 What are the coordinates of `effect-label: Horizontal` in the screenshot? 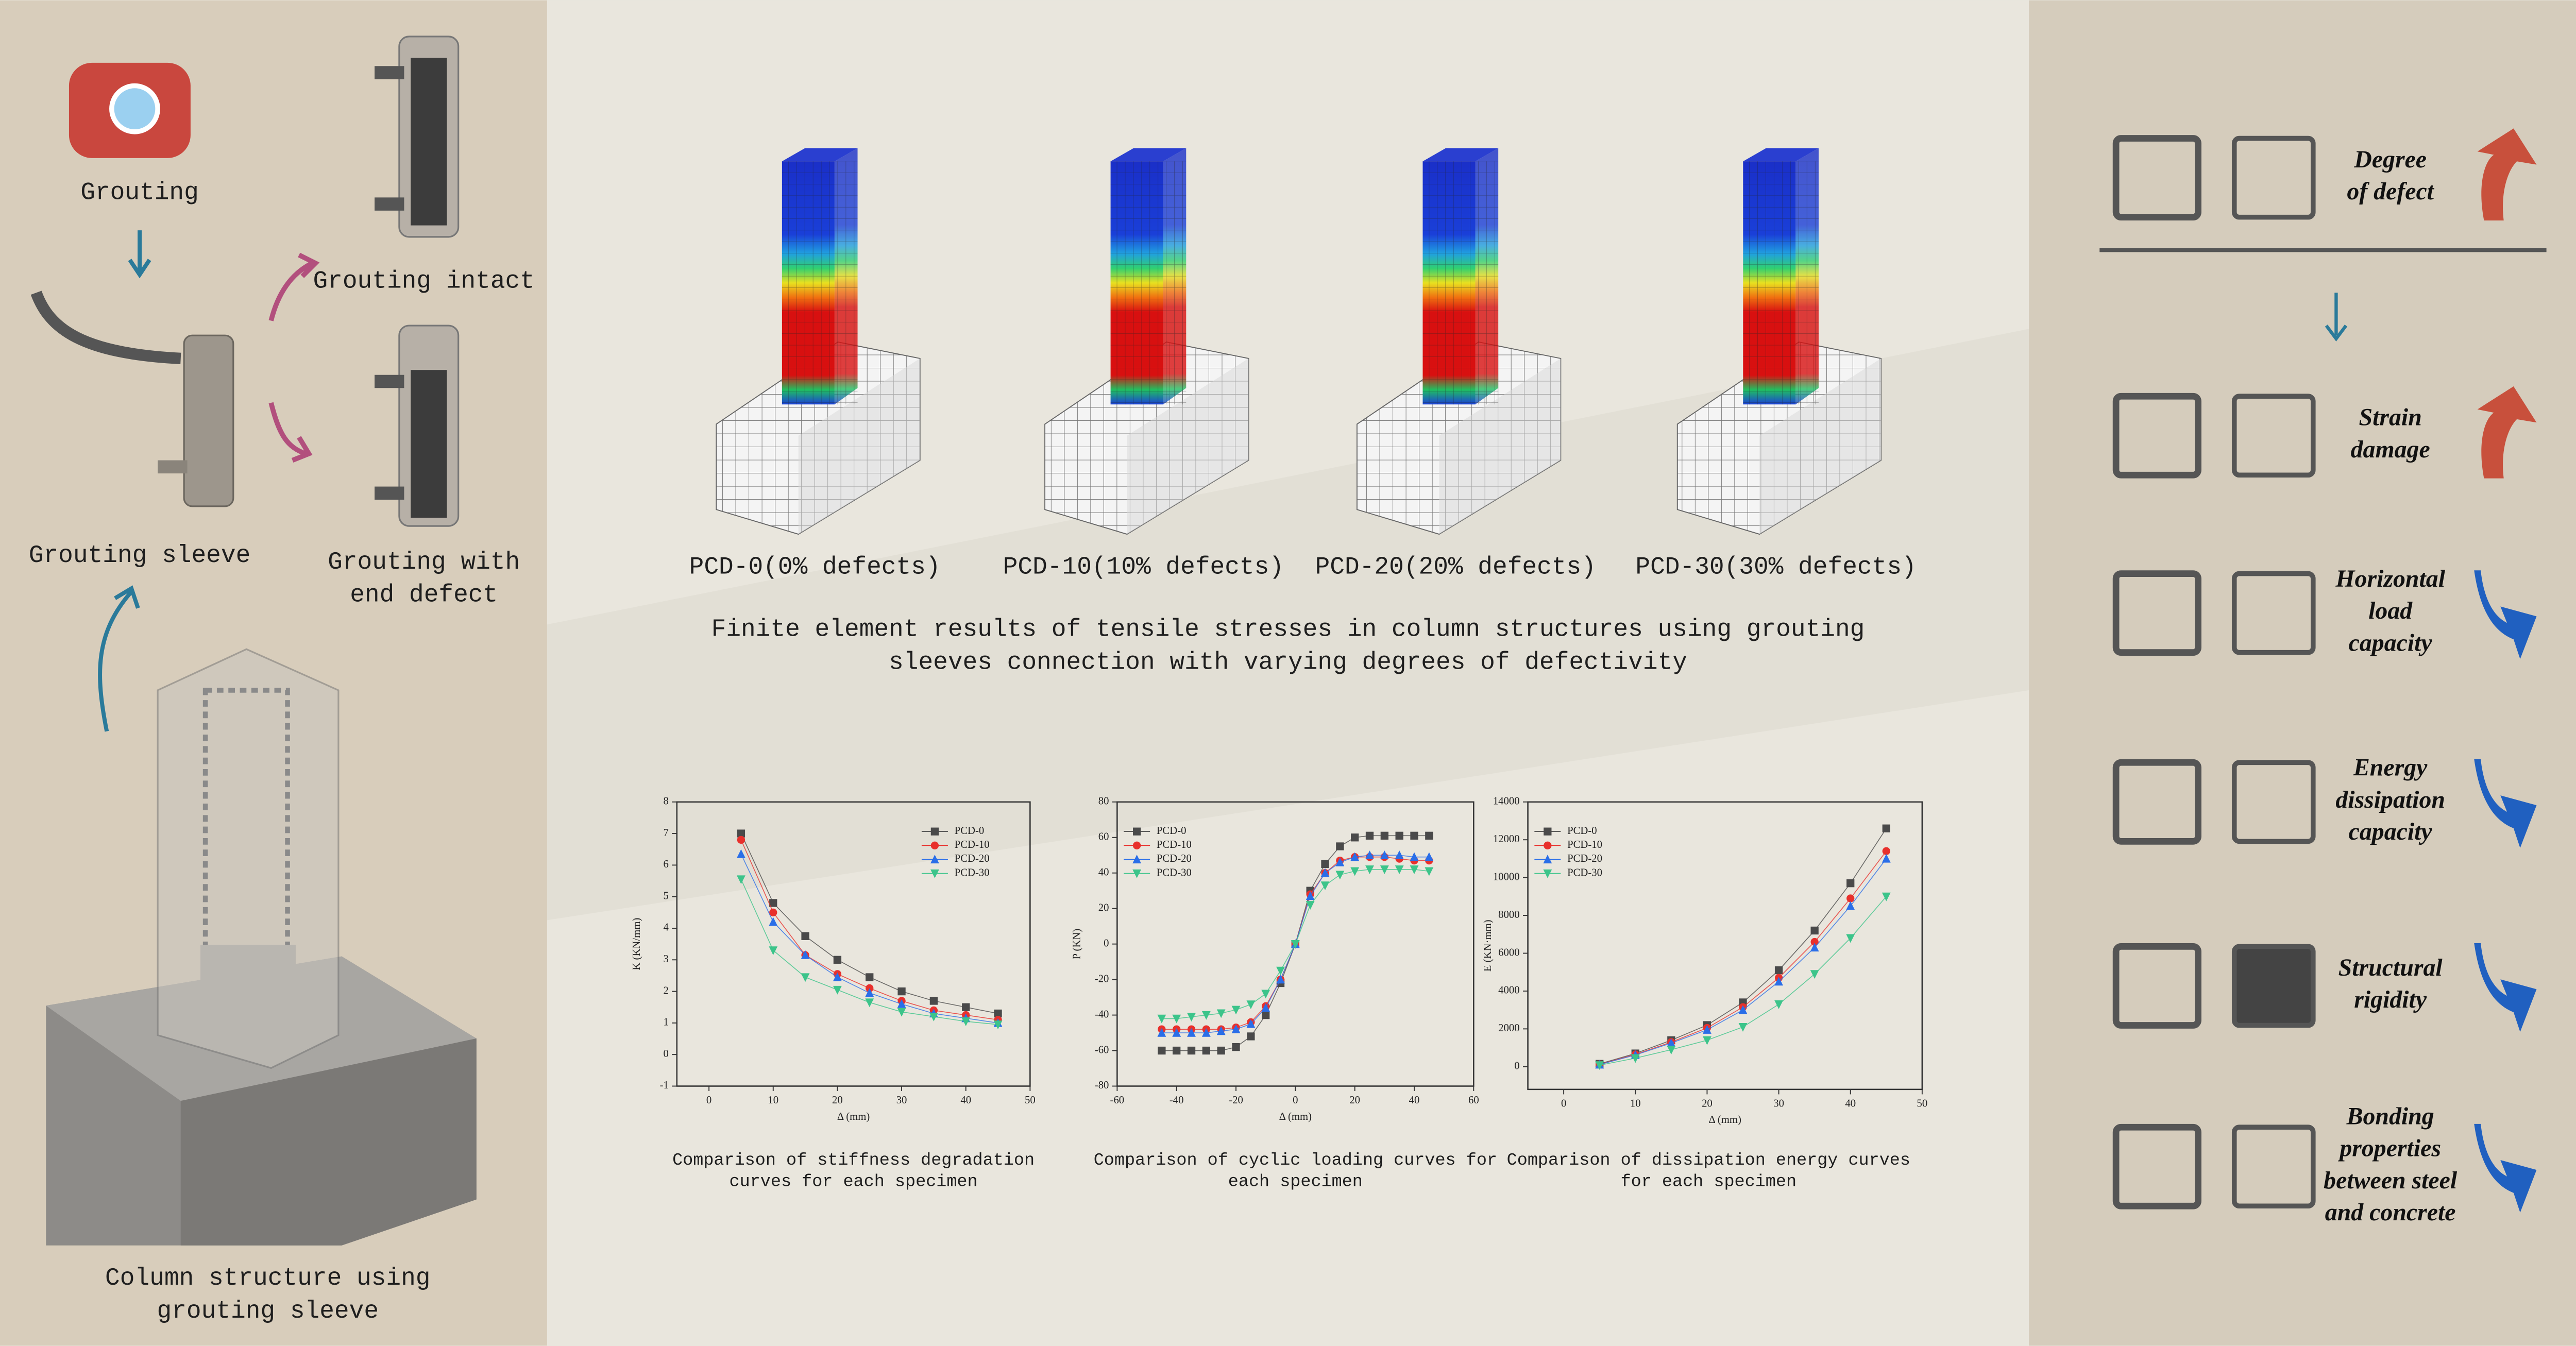 It's located at (2390, 579).